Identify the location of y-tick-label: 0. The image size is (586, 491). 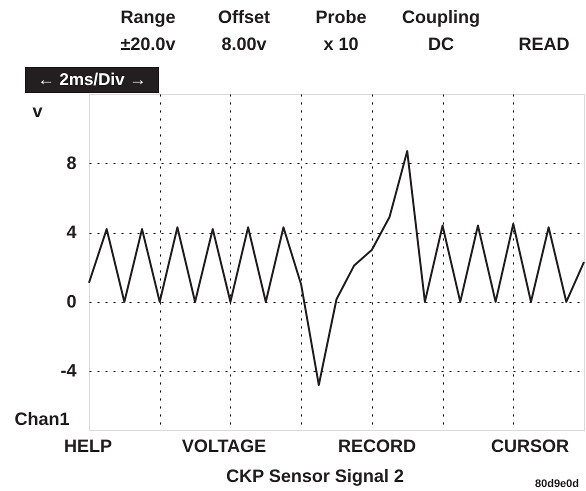
(71, 301).